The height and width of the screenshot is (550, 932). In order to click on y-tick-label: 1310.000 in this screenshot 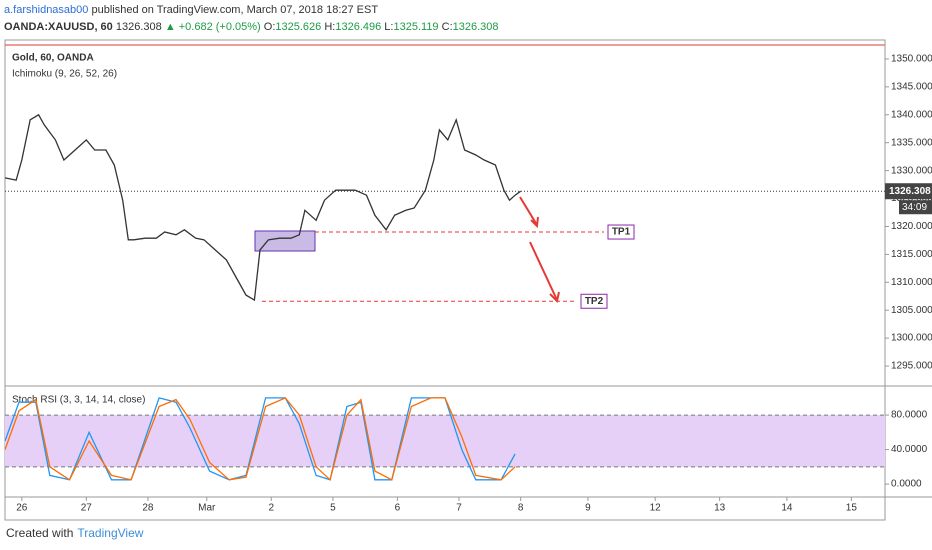, I will do `click(911, 282)`.